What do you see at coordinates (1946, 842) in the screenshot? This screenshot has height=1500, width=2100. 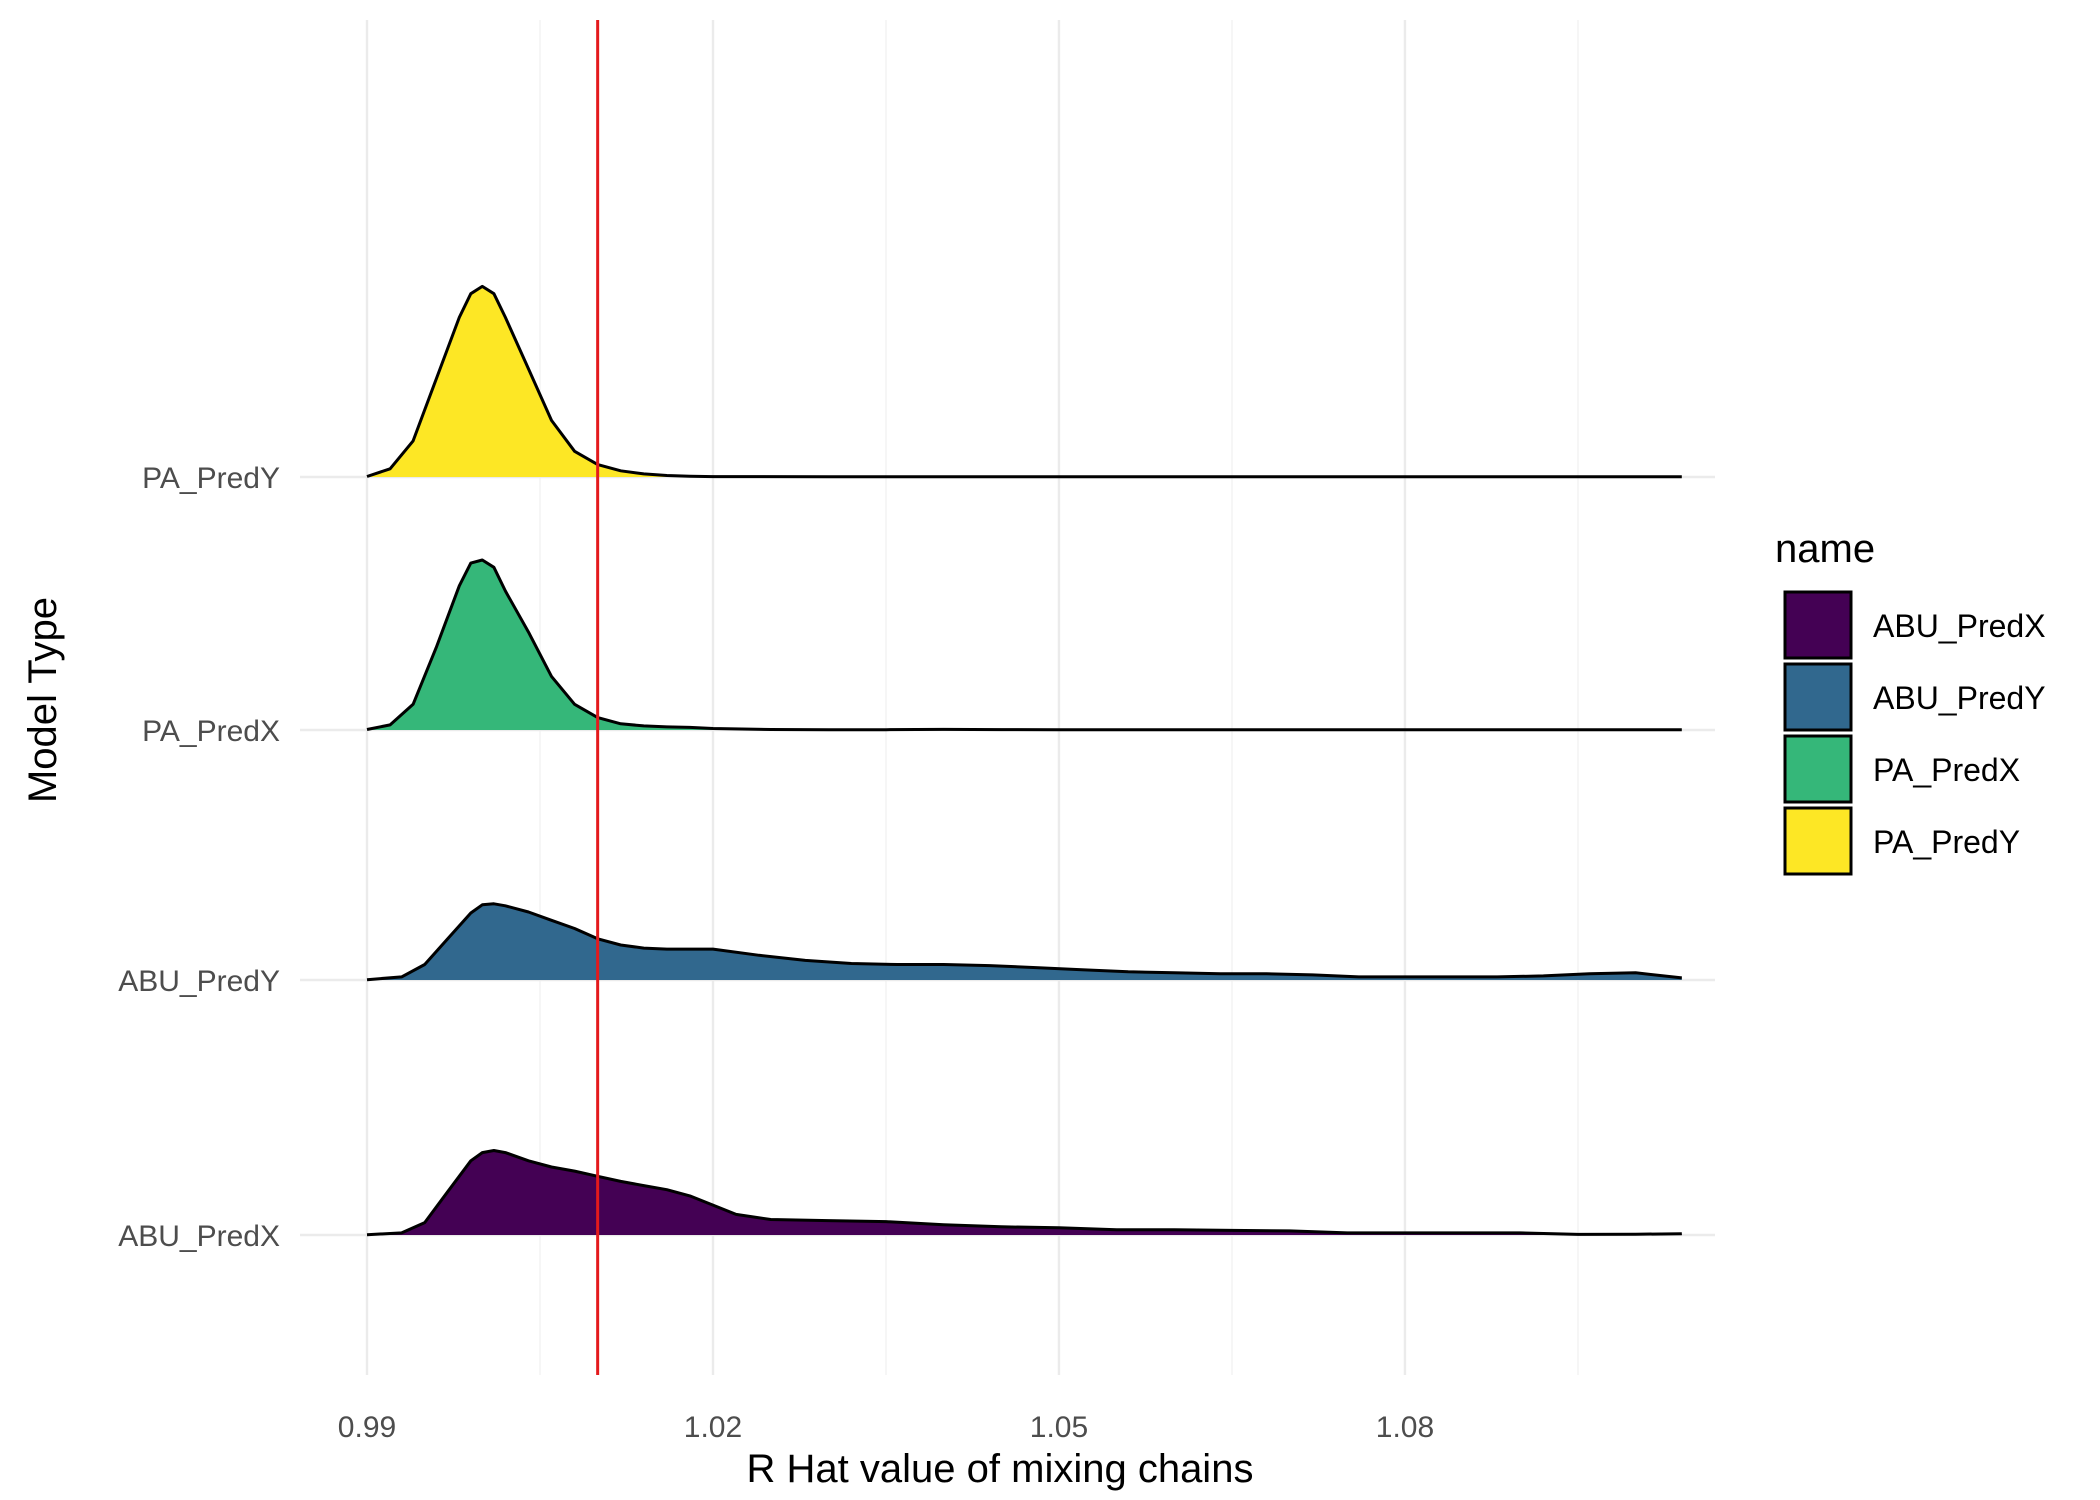 I see `legend-label: PA_PredY` at bounding box center [1946, 842].